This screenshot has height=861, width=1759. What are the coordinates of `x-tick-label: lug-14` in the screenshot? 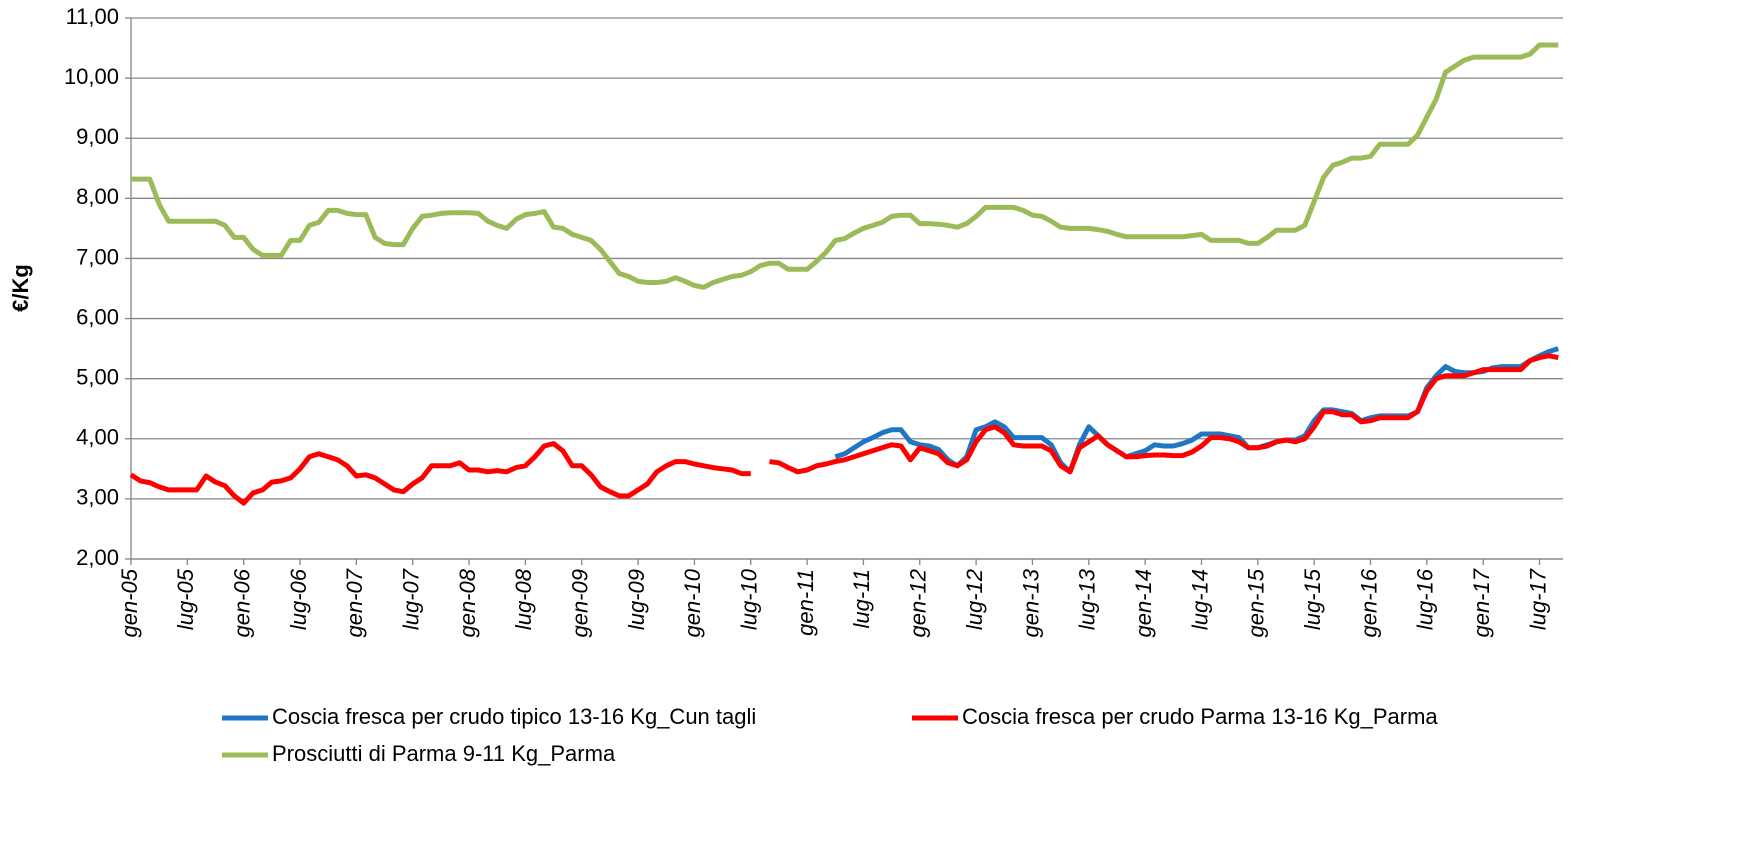 It's located at (1199, 599).